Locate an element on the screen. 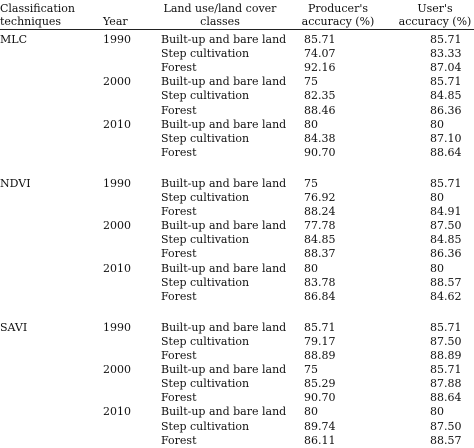 The width and height of the screenshot is (474, 448). cell-producer-accuracy: 88.37 is located at coordinates (320, 254).